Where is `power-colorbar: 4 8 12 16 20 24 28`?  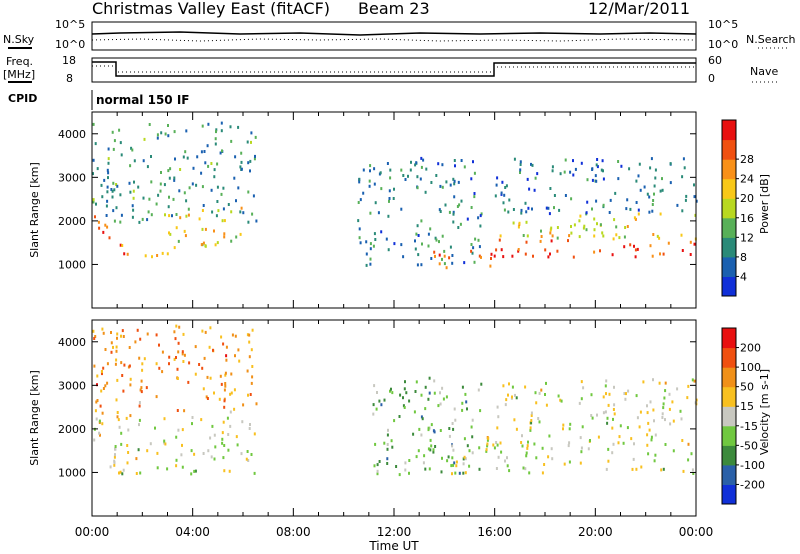 power-colorbar: 4 8 12 16 20 24 28 is located at coordinates (737, 208).